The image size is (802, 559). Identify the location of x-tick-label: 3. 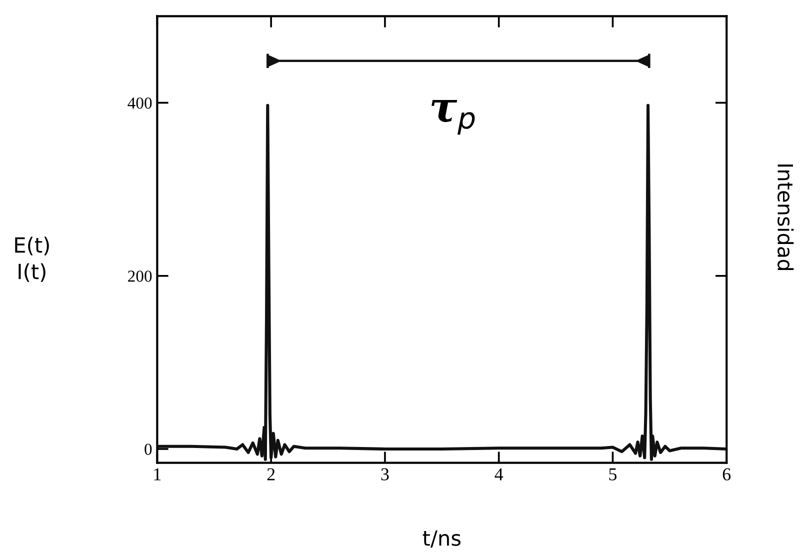
(385, 474).